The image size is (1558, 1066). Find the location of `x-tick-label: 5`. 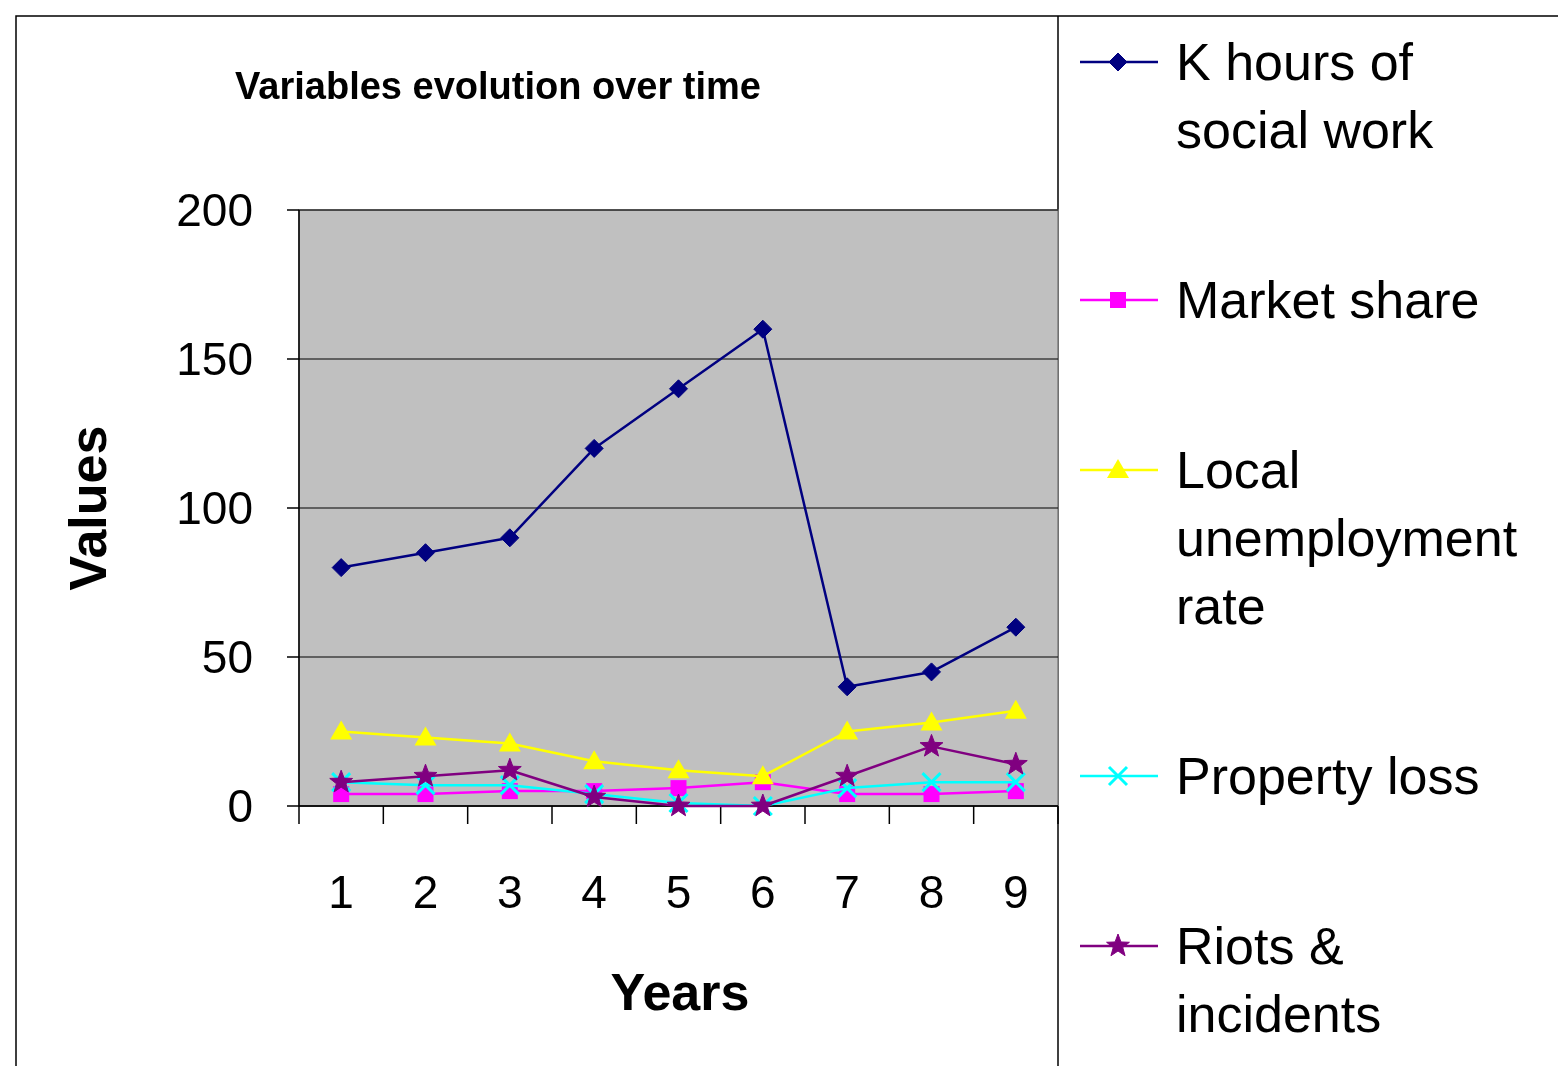

x-tick-label: 5 is located at coordinates (678, 892).